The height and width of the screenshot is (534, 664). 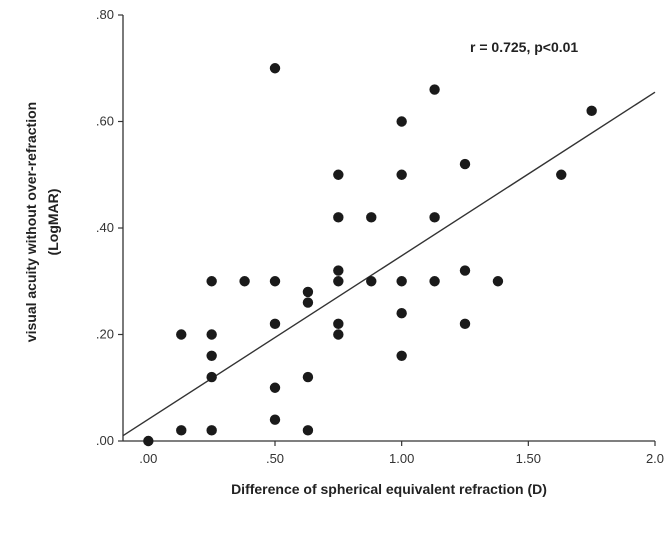 I want to click on x-tick-label: 2.0, so click(x=655, y=458).